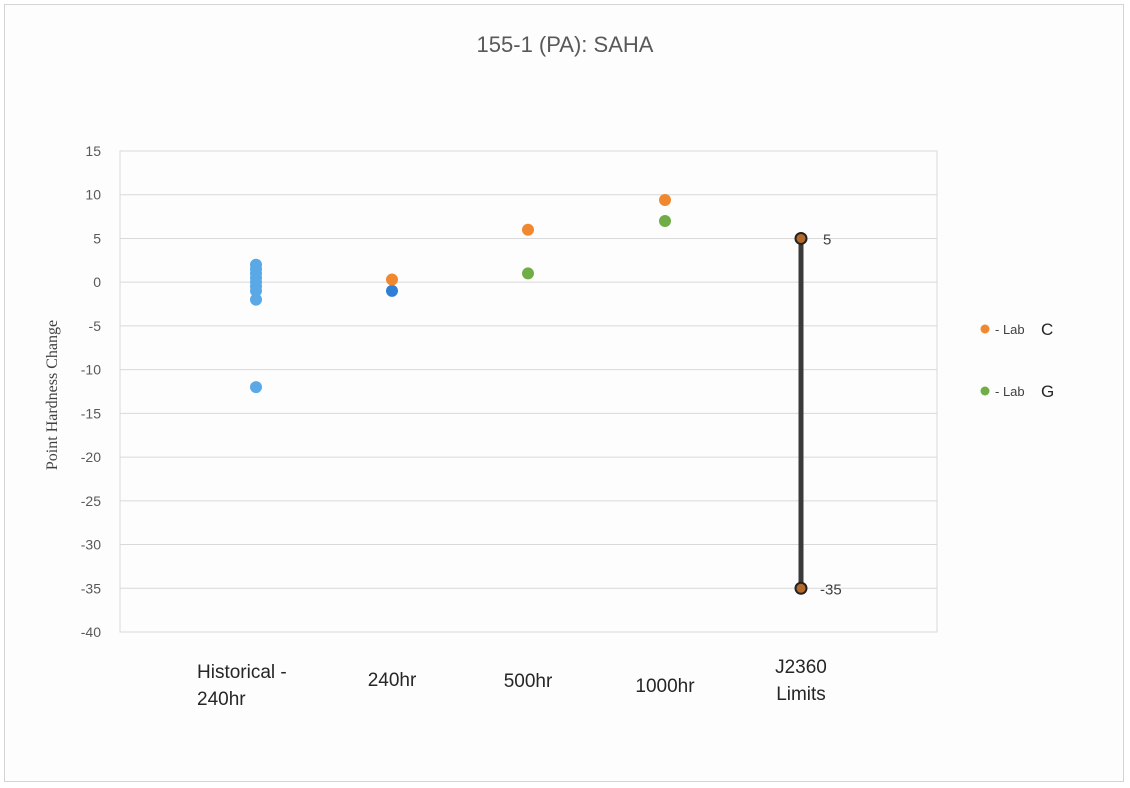 The image size is (1130, 788). What do you see at coordinates (460, 293) in the screenshot?
I see `data-points` at bounding box center [460, 293].